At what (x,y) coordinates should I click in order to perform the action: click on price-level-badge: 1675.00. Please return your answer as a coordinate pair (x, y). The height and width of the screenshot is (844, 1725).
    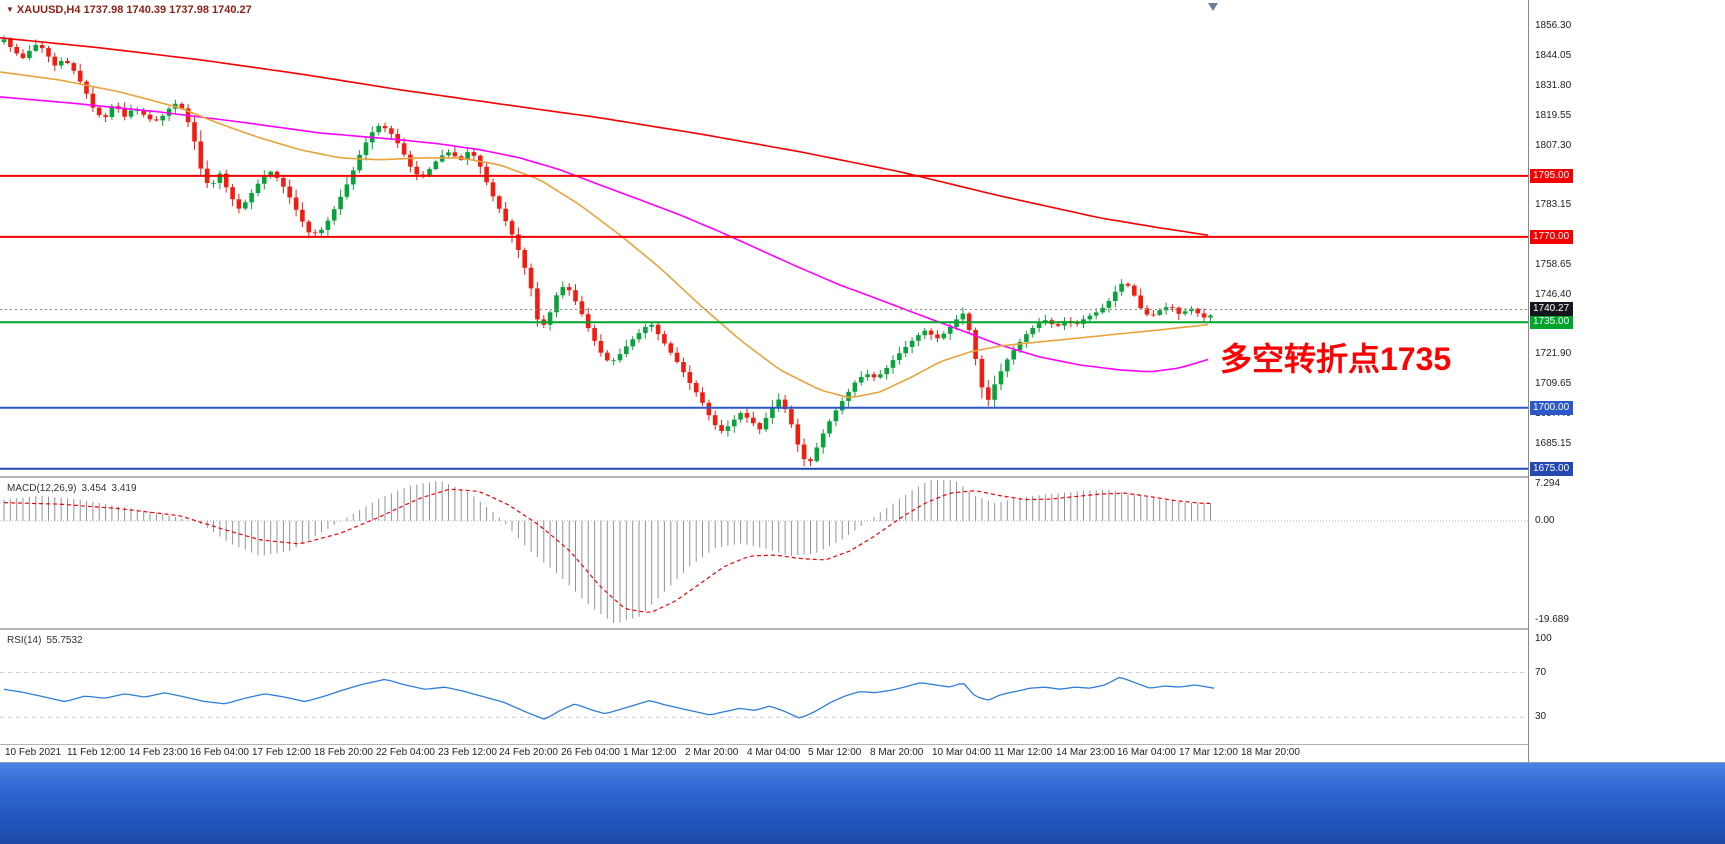
    Looking at the image, I should click on (1552, 468).